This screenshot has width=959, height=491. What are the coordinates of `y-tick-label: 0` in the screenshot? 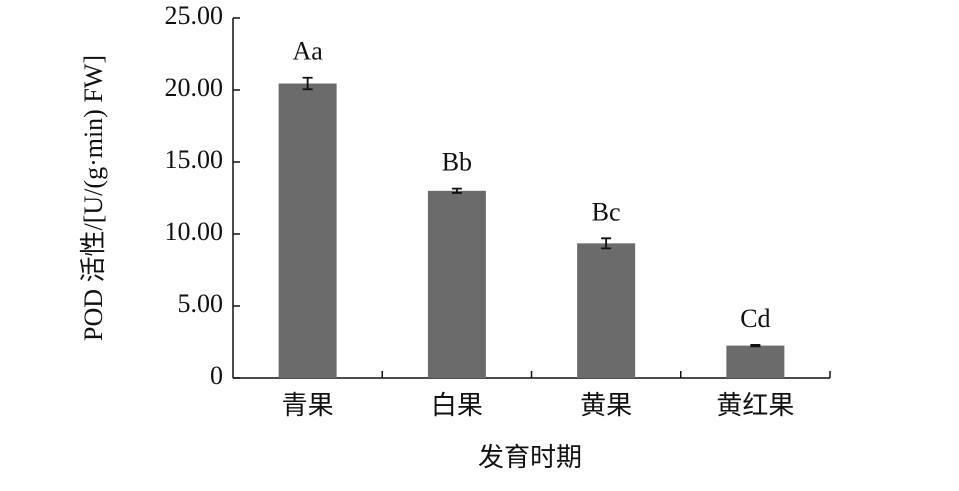 It's located at (216, 375).